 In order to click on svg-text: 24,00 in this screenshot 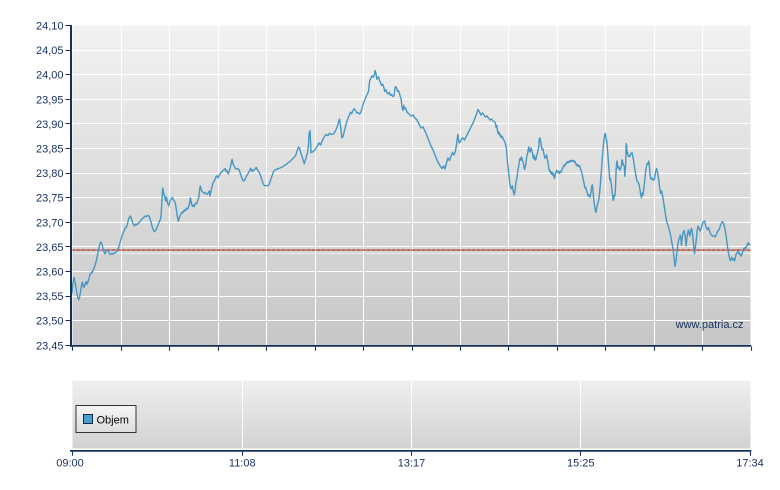, I will do `click(50, 76)`.